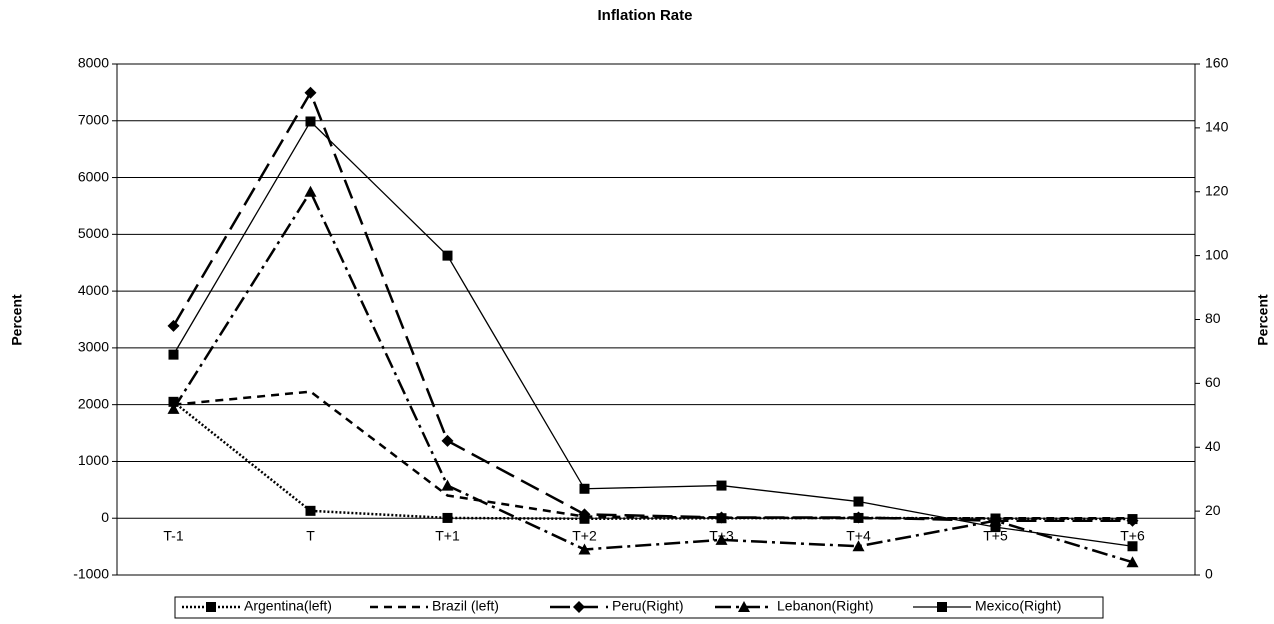 The image size is (1274, 624). I want to click on legend-label: Argentina(left), so click(288, 606).